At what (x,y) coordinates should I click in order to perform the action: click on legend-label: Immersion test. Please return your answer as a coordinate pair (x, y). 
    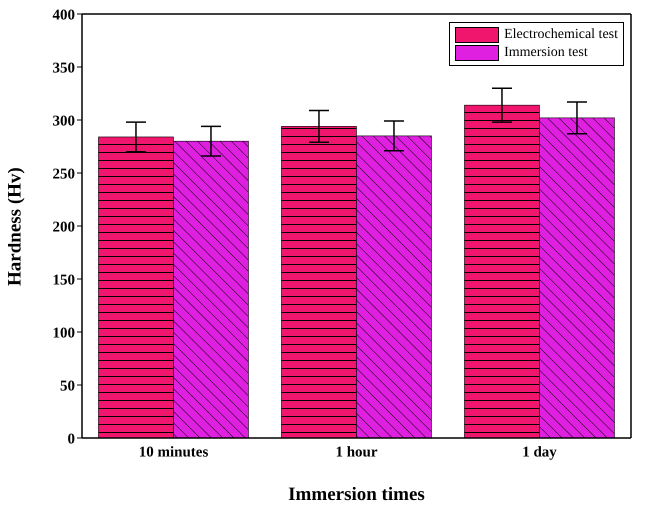
    Looking at the image, I should click on (546, 53).